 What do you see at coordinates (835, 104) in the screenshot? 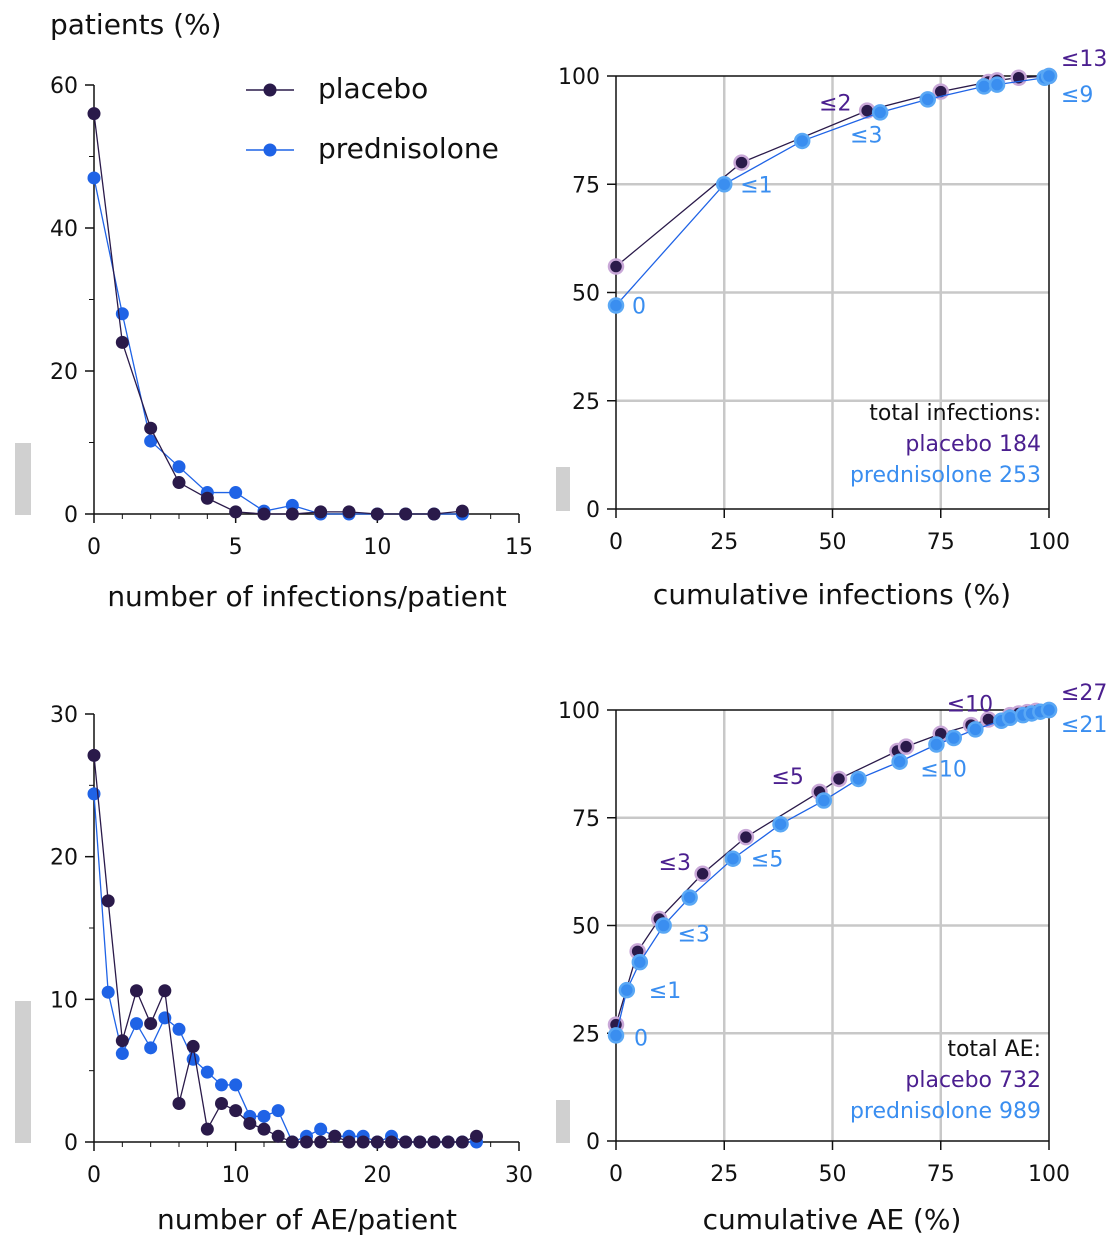
I see `placebo-annotation: ≤2` at bounding box center [835, 104].